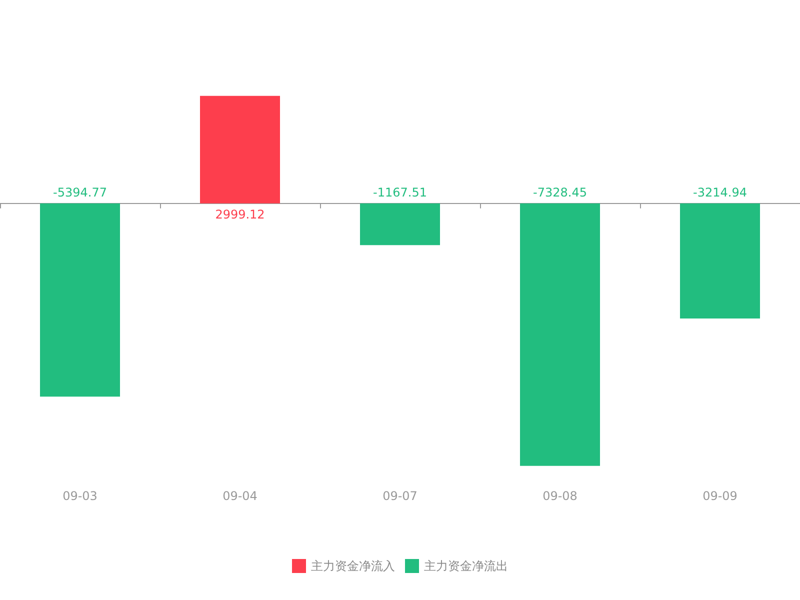  What do you see at coordinates (560, 496) in the screenshot?
I see `x-tick-label: 09-08` at bounding box center [560, 496].